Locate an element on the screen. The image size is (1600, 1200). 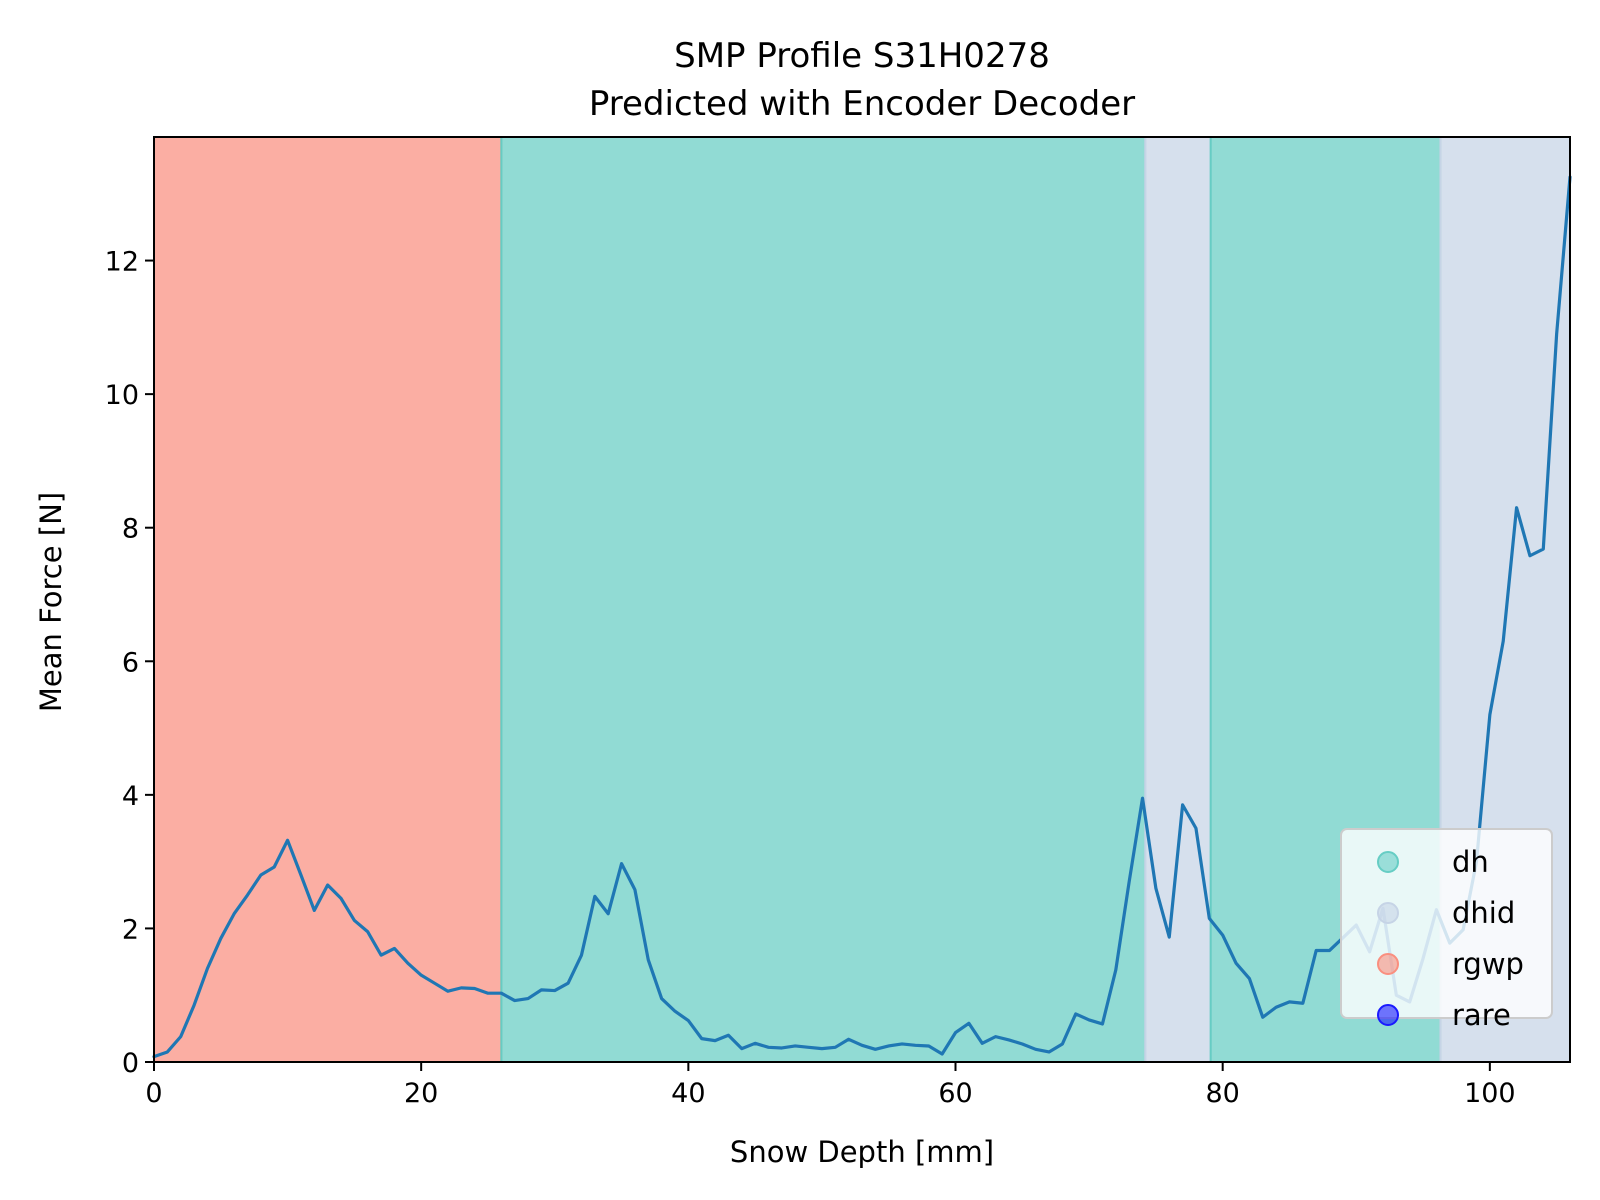
x-tick-label: 100 is located at coordinates (1490, 1093).